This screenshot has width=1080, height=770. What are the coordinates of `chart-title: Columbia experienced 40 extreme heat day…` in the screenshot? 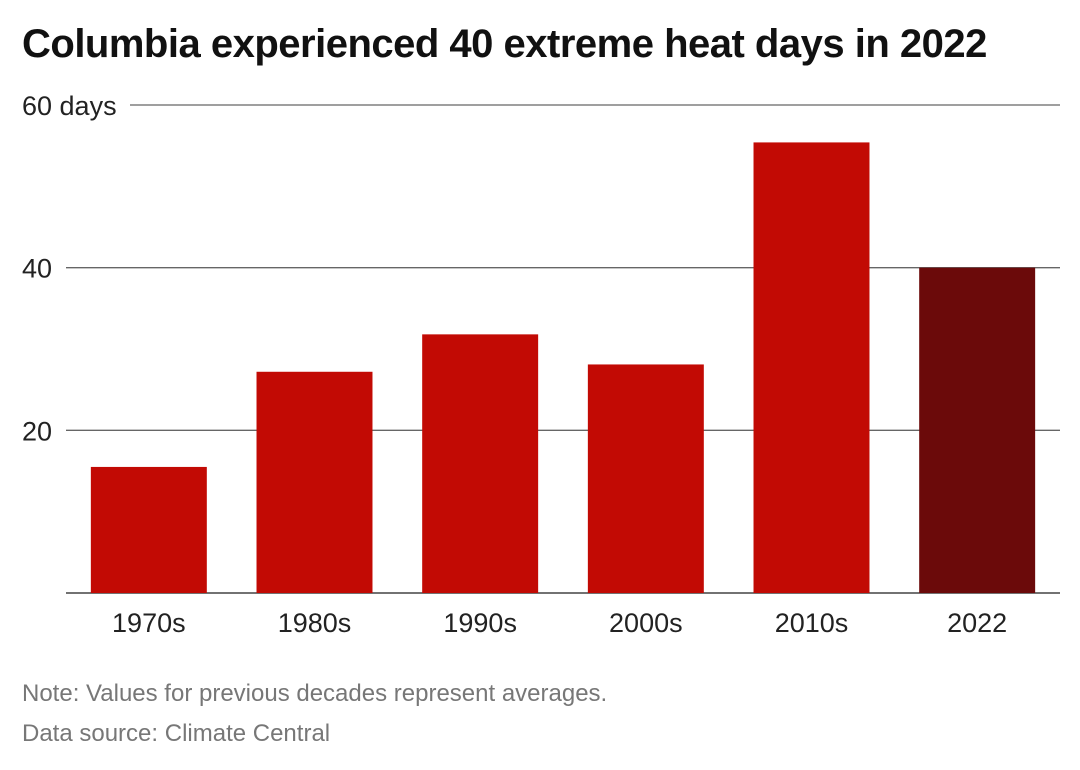 It's located at (504, 44).